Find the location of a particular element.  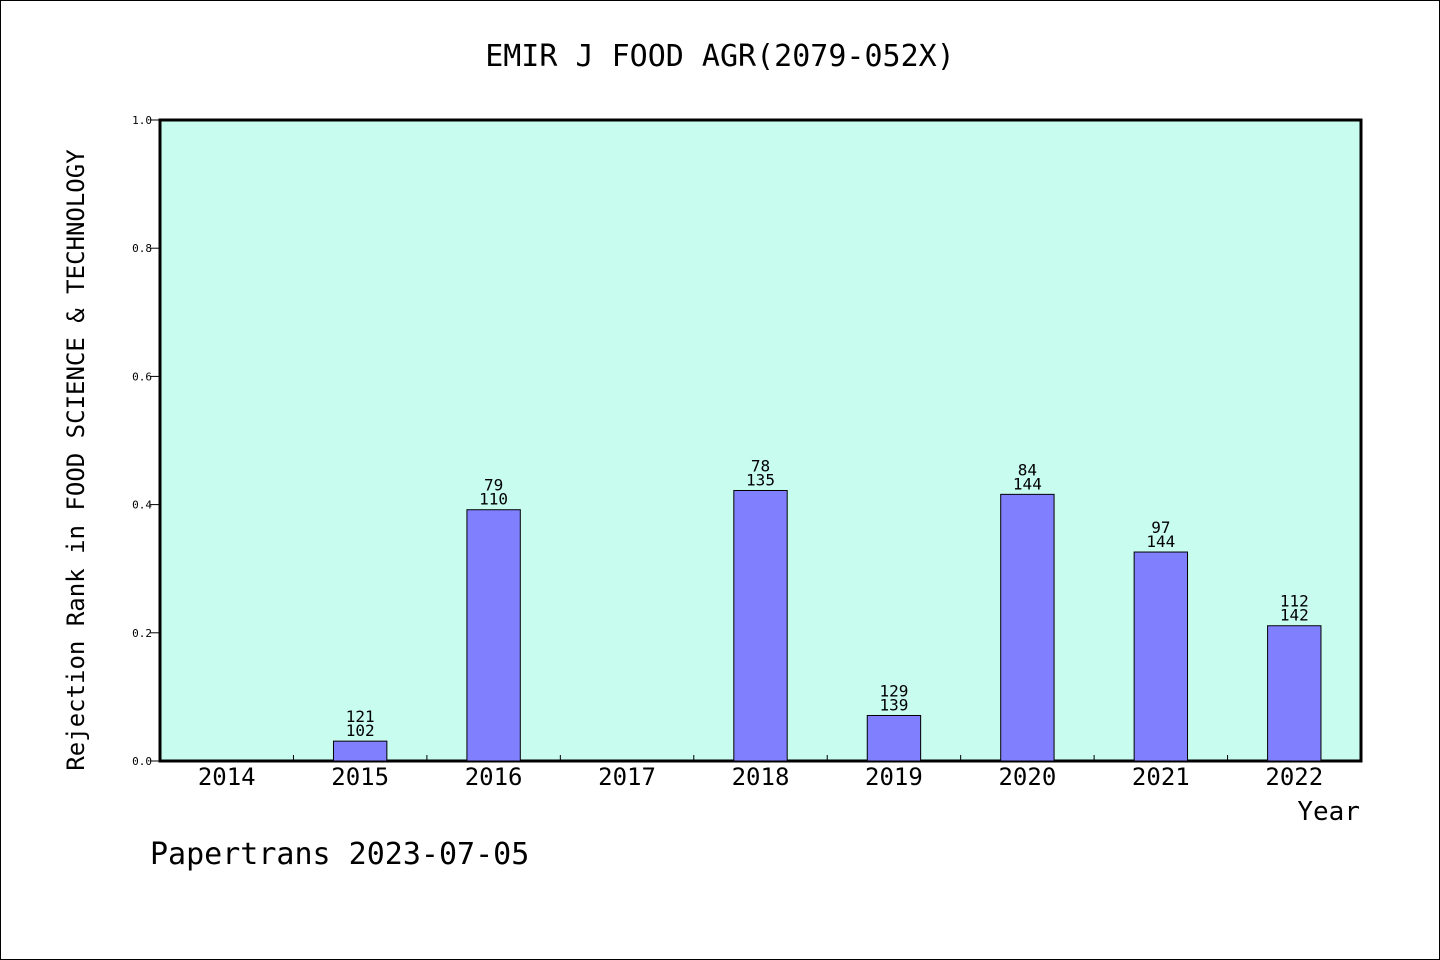

bar-label-bottom: 102 is located at coordinates (360, 730).